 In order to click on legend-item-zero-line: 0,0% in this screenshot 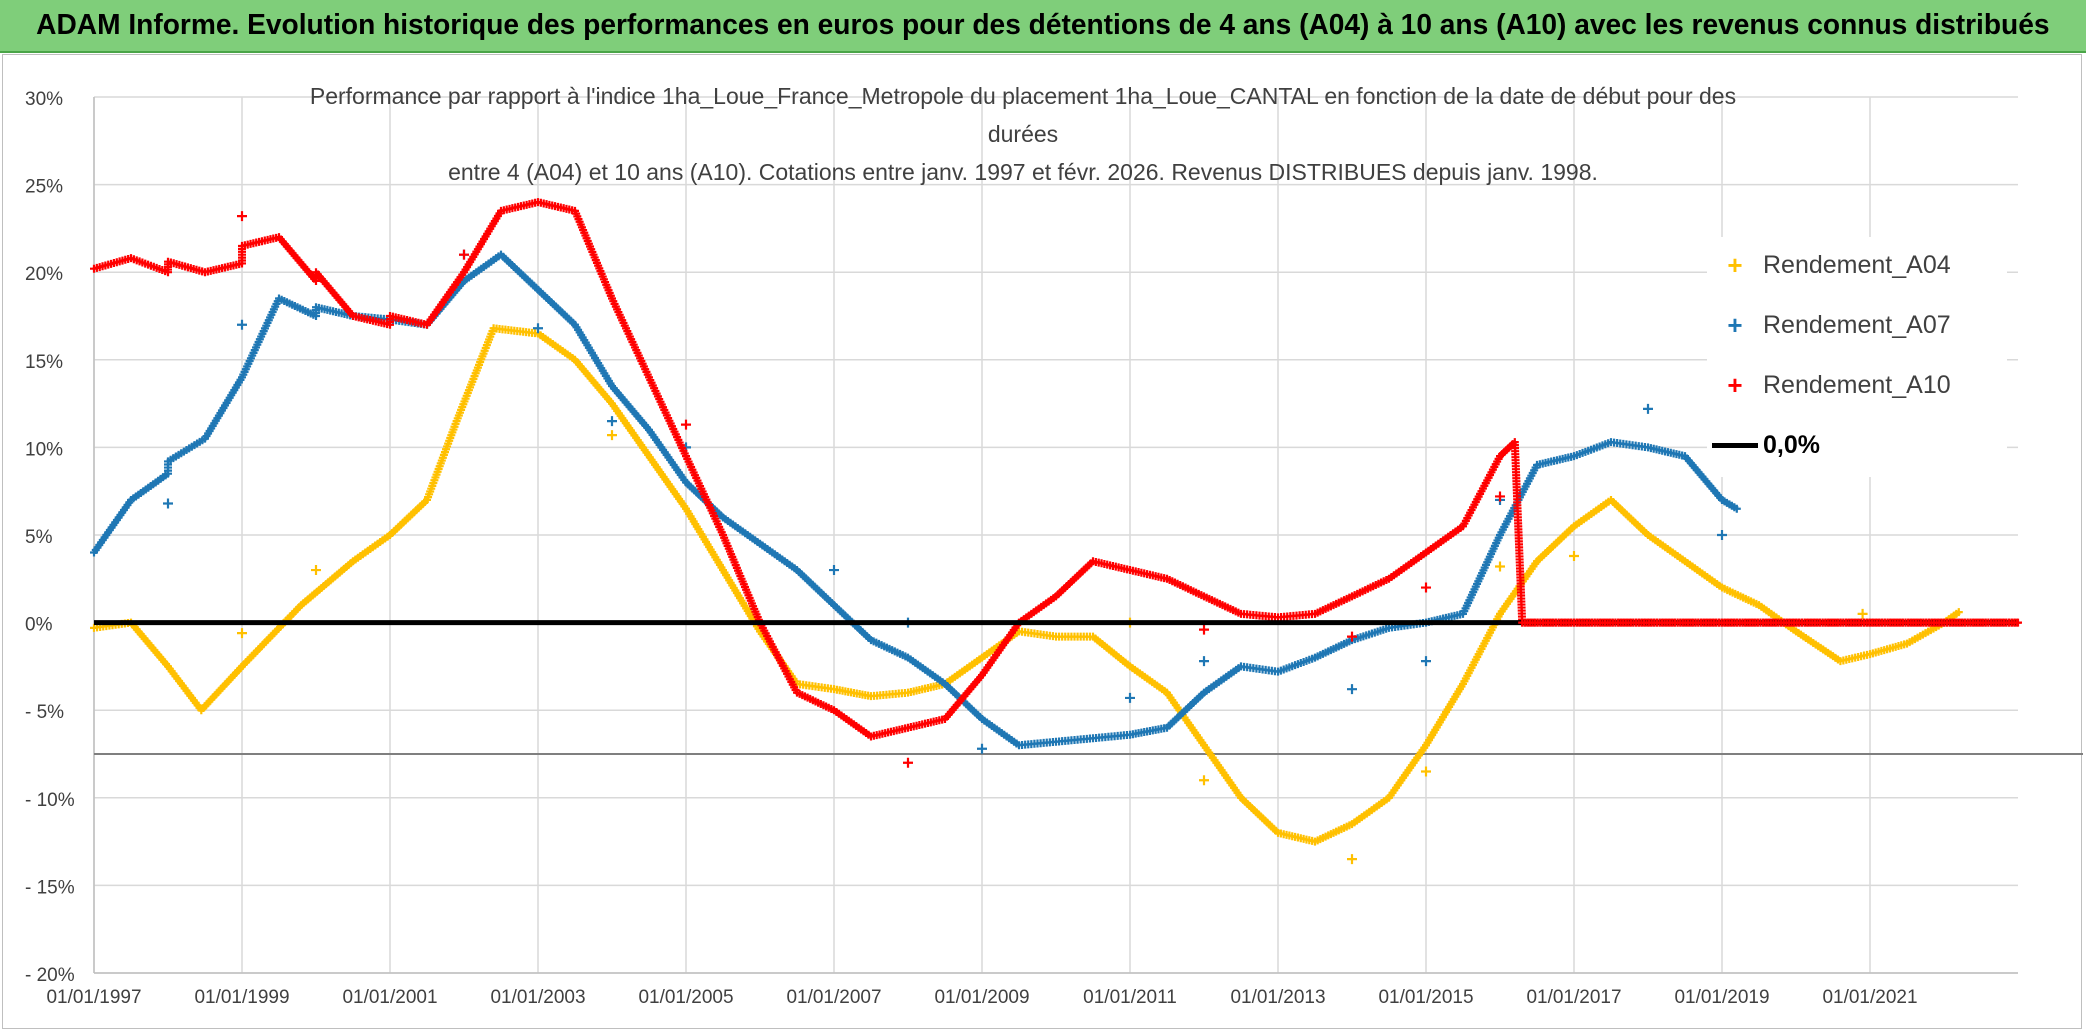, I will do `click(1763, 445)`.